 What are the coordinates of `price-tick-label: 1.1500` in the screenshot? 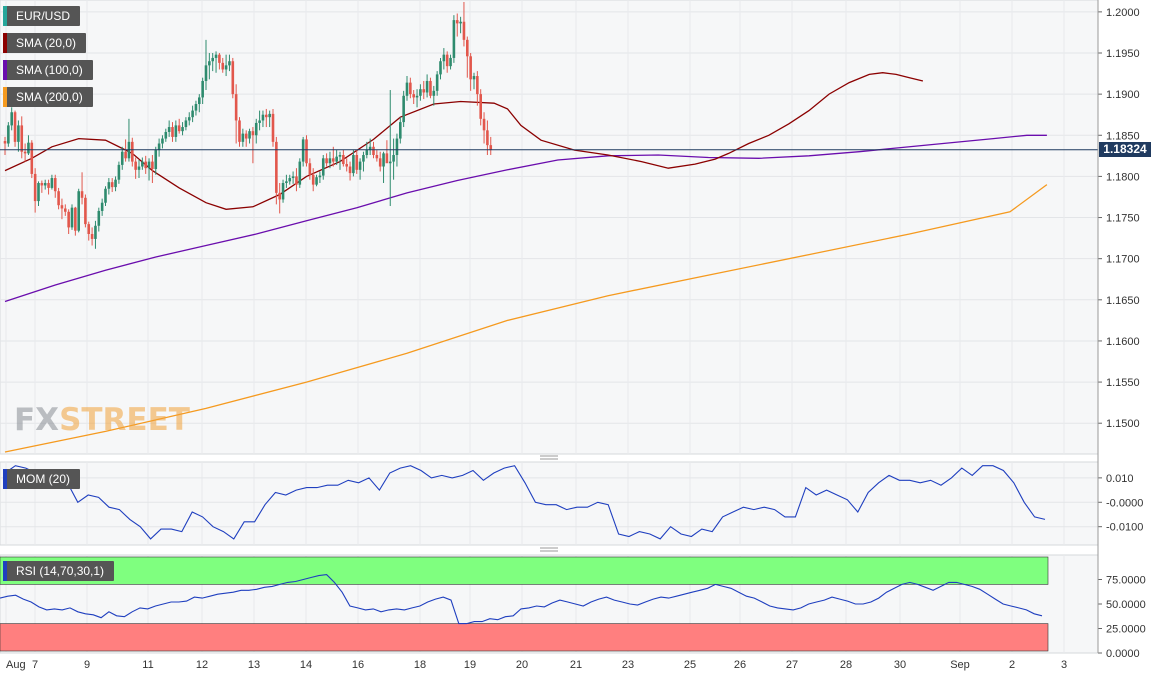 It's located at (1123, 424).